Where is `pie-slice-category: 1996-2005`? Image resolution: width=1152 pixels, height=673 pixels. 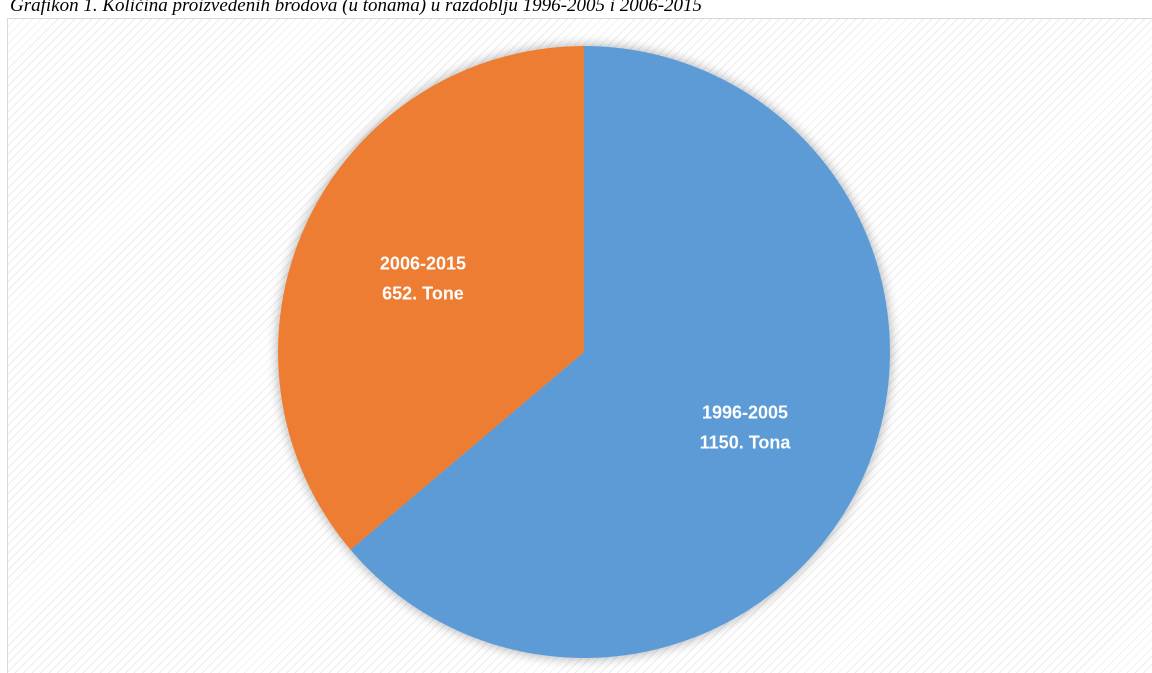
pie-slice-category: 1996-2005 is located at coordinates (745, 413).